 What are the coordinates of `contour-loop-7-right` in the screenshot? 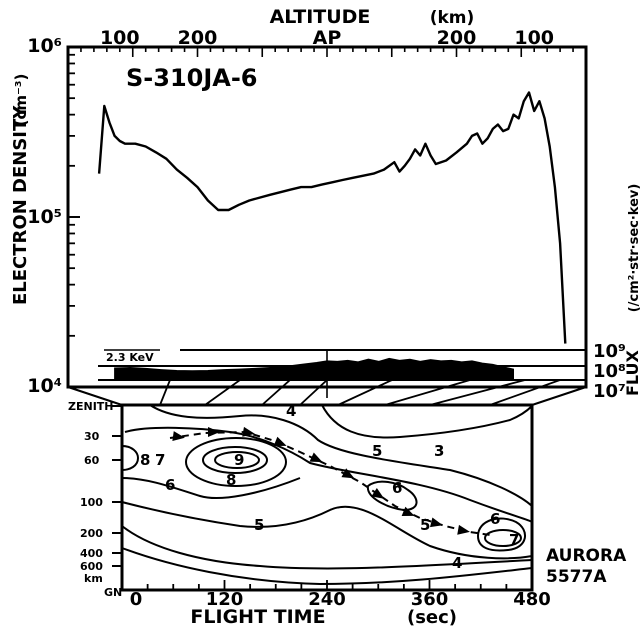 It's located at (503, 538).